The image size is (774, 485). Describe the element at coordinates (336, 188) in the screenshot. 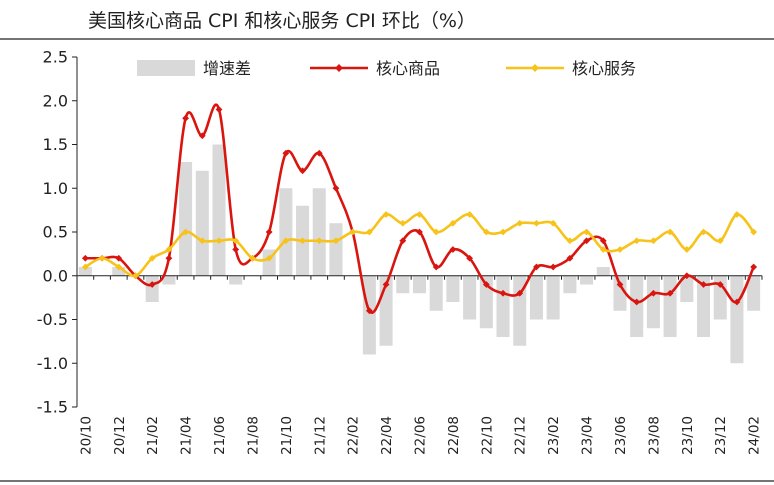

I see `point-核心商品-22/01` at that location.